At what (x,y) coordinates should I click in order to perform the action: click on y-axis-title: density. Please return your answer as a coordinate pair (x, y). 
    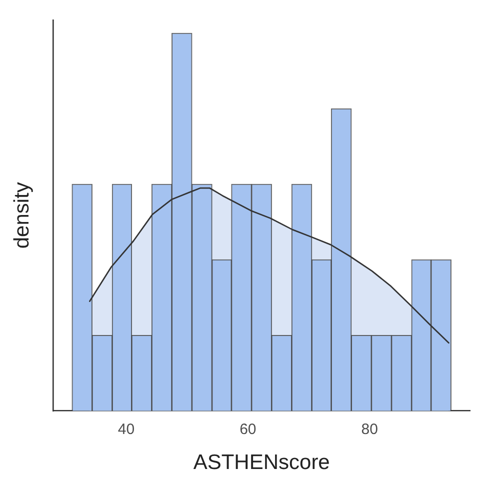
    Looking at the image, I should click on (22, 215).